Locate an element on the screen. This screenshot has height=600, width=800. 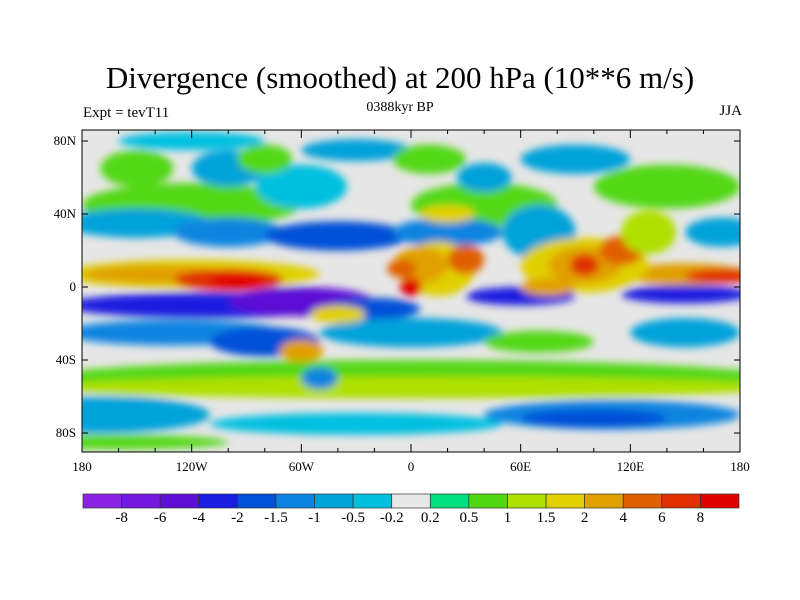
lat-tick-label: 0 is located at coordinates (73, 286).